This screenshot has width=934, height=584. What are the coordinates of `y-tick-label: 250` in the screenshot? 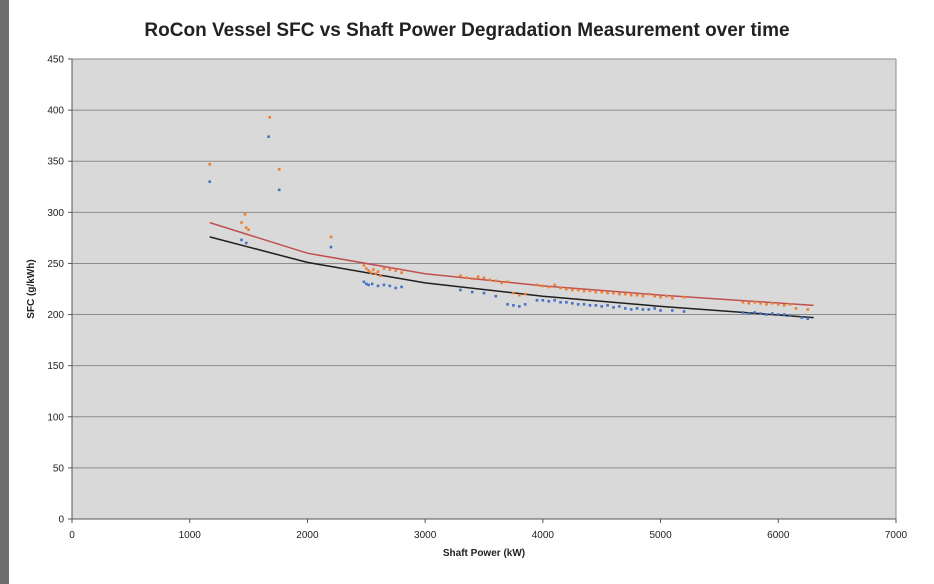 It's located at (55, 264).